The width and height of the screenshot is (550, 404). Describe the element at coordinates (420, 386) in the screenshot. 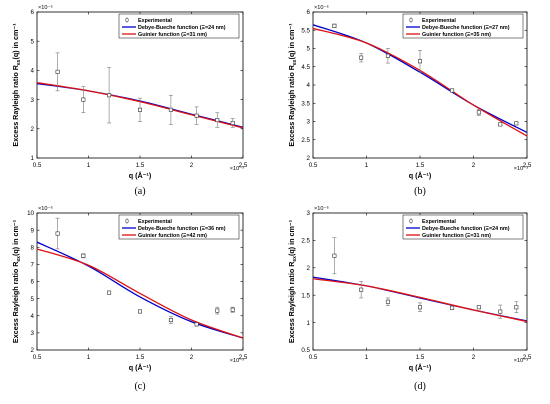

I see `panel-label: (d)` at that location.